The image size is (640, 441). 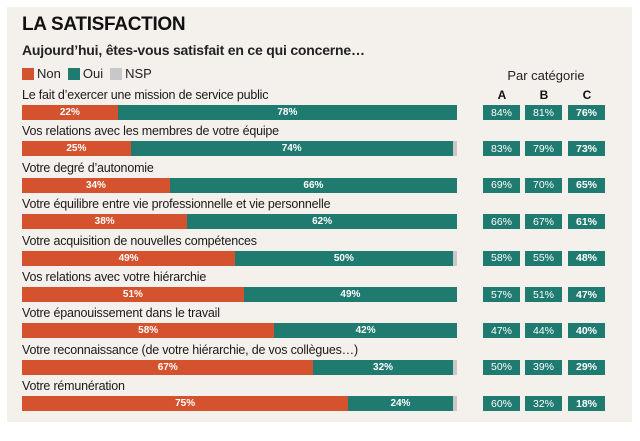 I want to click on category-value-a: 50%, so click(x=501, y=367).